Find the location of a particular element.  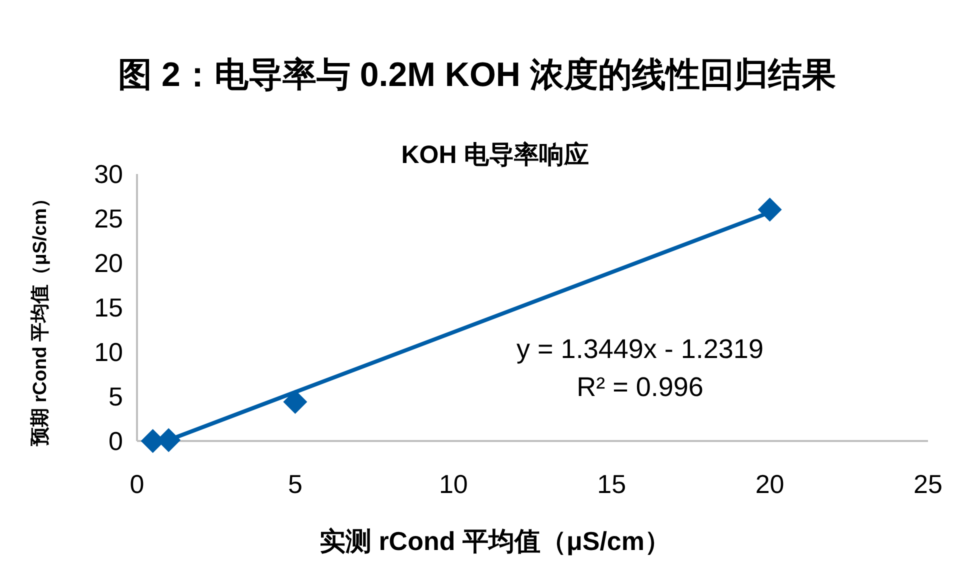

y-tick-label: 0 is located at coordinates (115, 441).